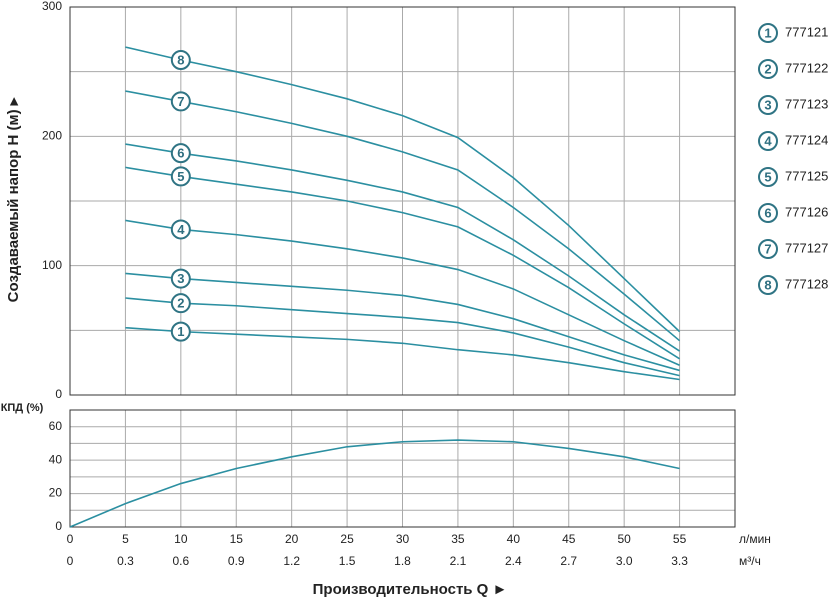 The width and height of the screenshot is (837, 601). What do you see at coordinates (569, 539) in the screenshot?
I see `x-tick-label: 45` at bounding box center [569, 539].